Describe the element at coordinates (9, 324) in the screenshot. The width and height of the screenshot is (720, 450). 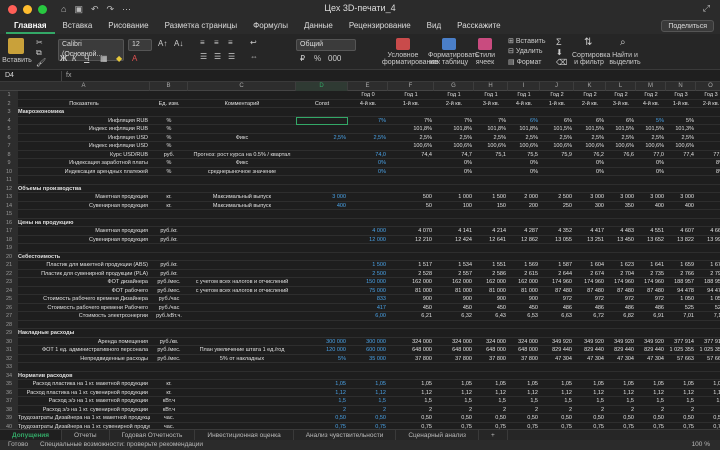
I see `row-number: 28` at that location.